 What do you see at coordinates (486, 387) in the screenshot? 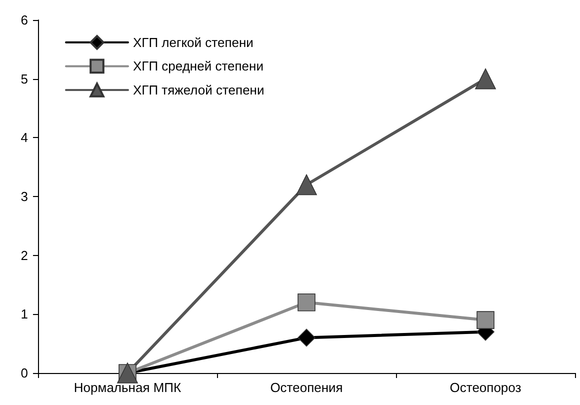
I see `x-tick-label: Остеопороз` at bounding box center [486, 387].